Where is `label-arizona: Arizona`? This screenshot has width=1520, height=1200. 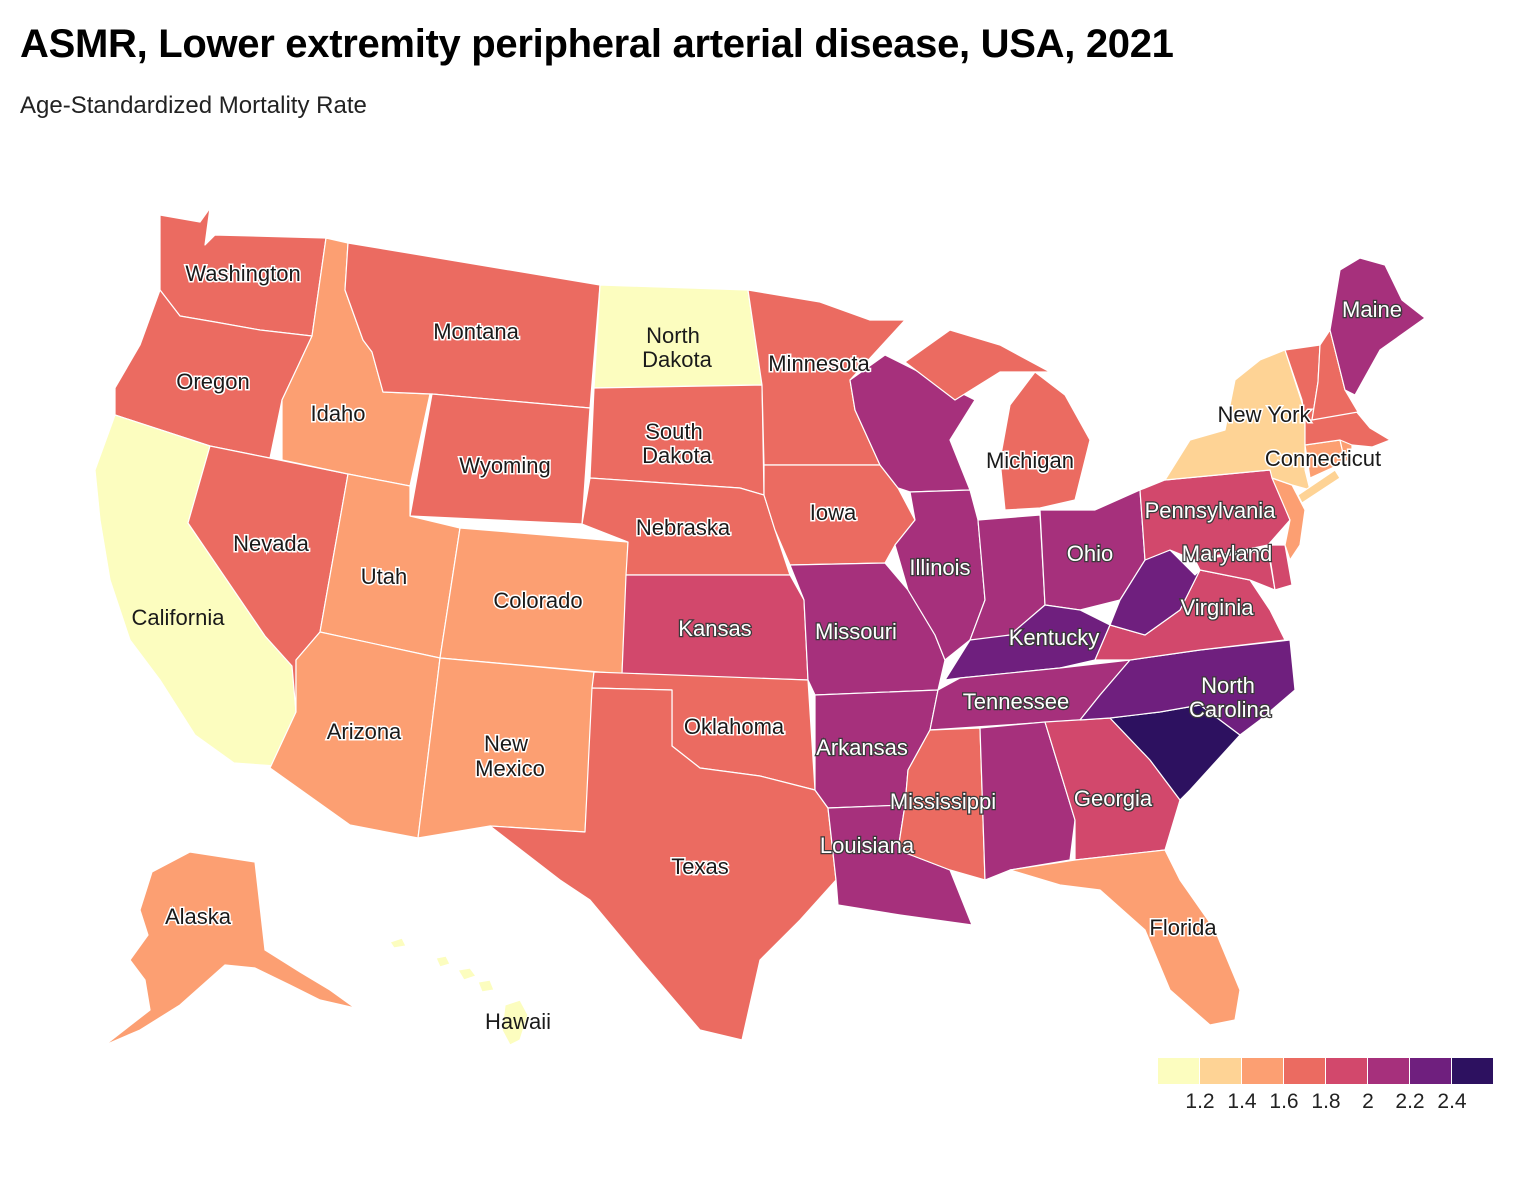 label-arizona: Arizona is located at coordinates (364, 731).